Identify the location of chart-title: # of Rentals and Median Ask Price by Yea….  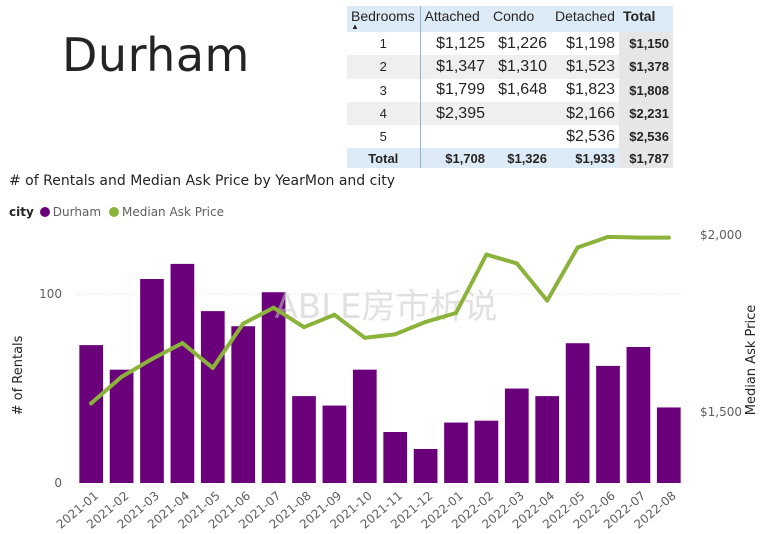
(202, 181).